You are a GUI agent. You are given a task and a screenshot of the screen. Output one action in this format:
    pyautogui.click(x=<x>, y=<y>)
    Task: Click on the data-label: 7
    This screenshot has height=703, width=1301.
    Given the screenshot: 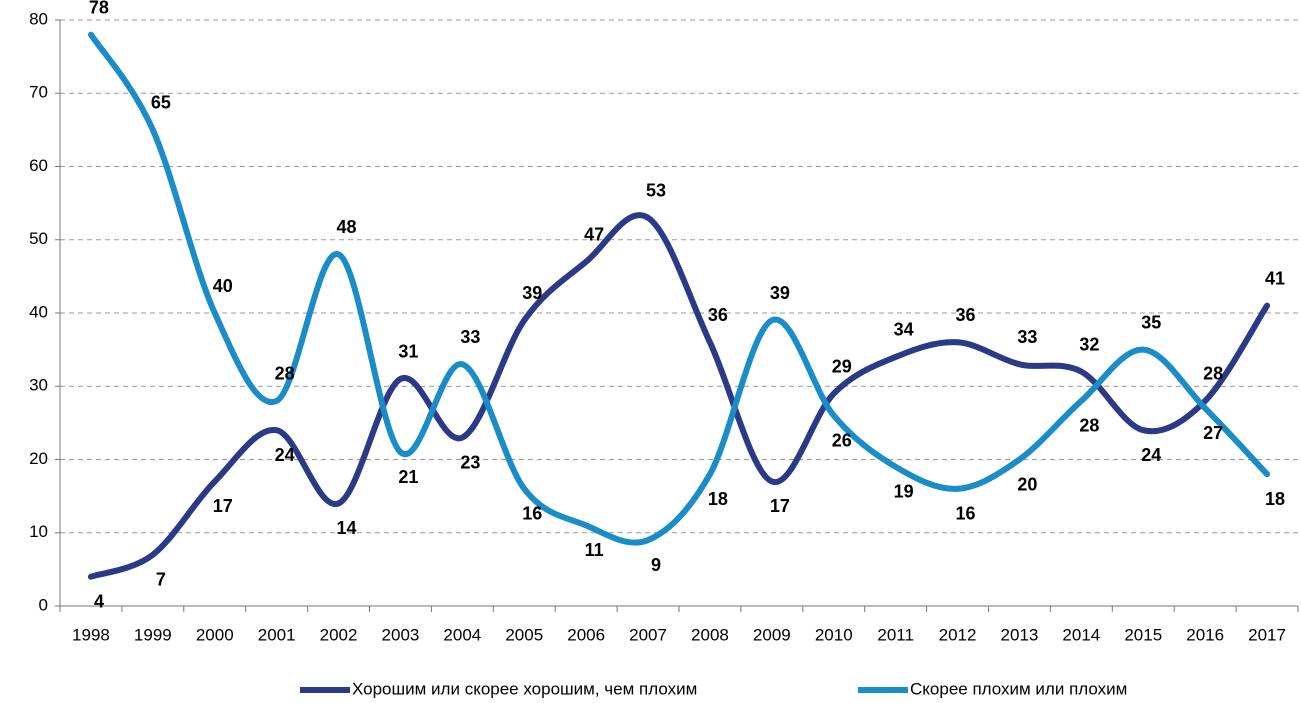 What is the action you would take?
    pyautogui.click(x=161, y=579)
    